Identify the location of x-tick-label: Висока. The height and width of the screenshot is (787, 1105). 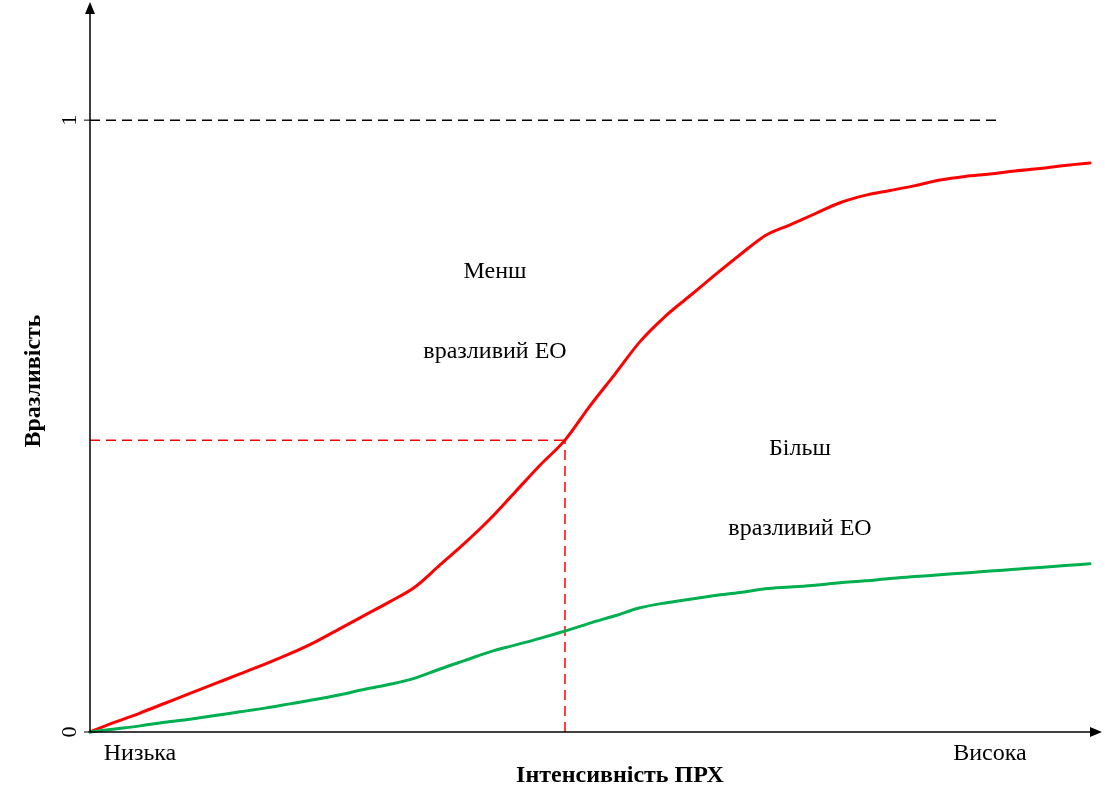
(990, 752).